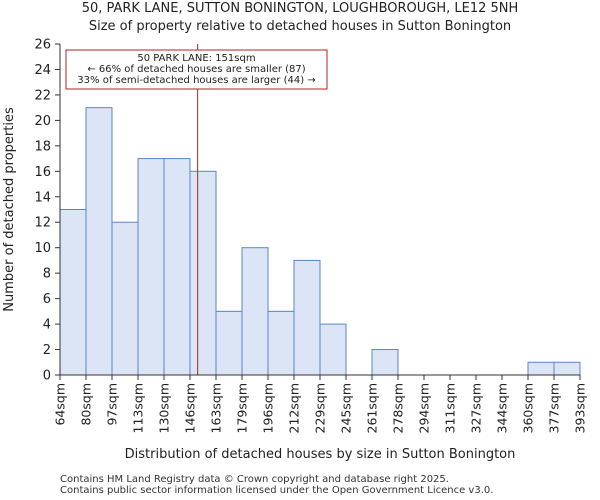 This screenshot has width=600, height=500. What do you see at coordinates (528, 408) in the screenshot?
I see `x-tick-label: 360sqm` at bounding box center [528, 408].